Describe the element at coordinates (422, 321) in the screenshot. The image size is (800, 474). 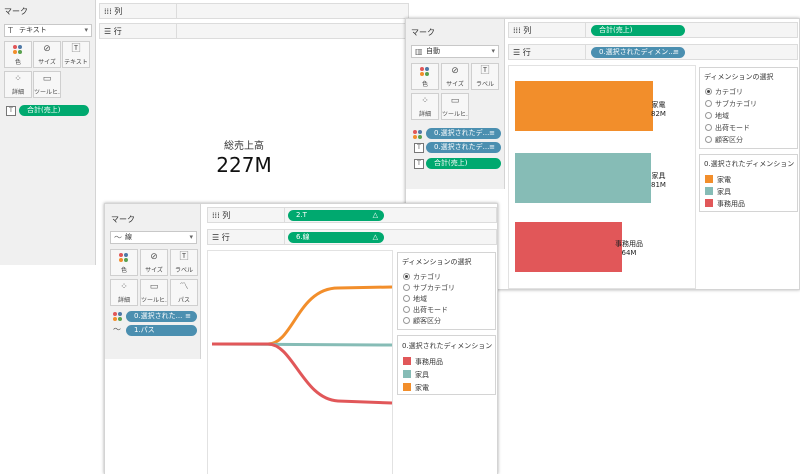
I see `w3-radio-segment: 顧客区分` at that location.